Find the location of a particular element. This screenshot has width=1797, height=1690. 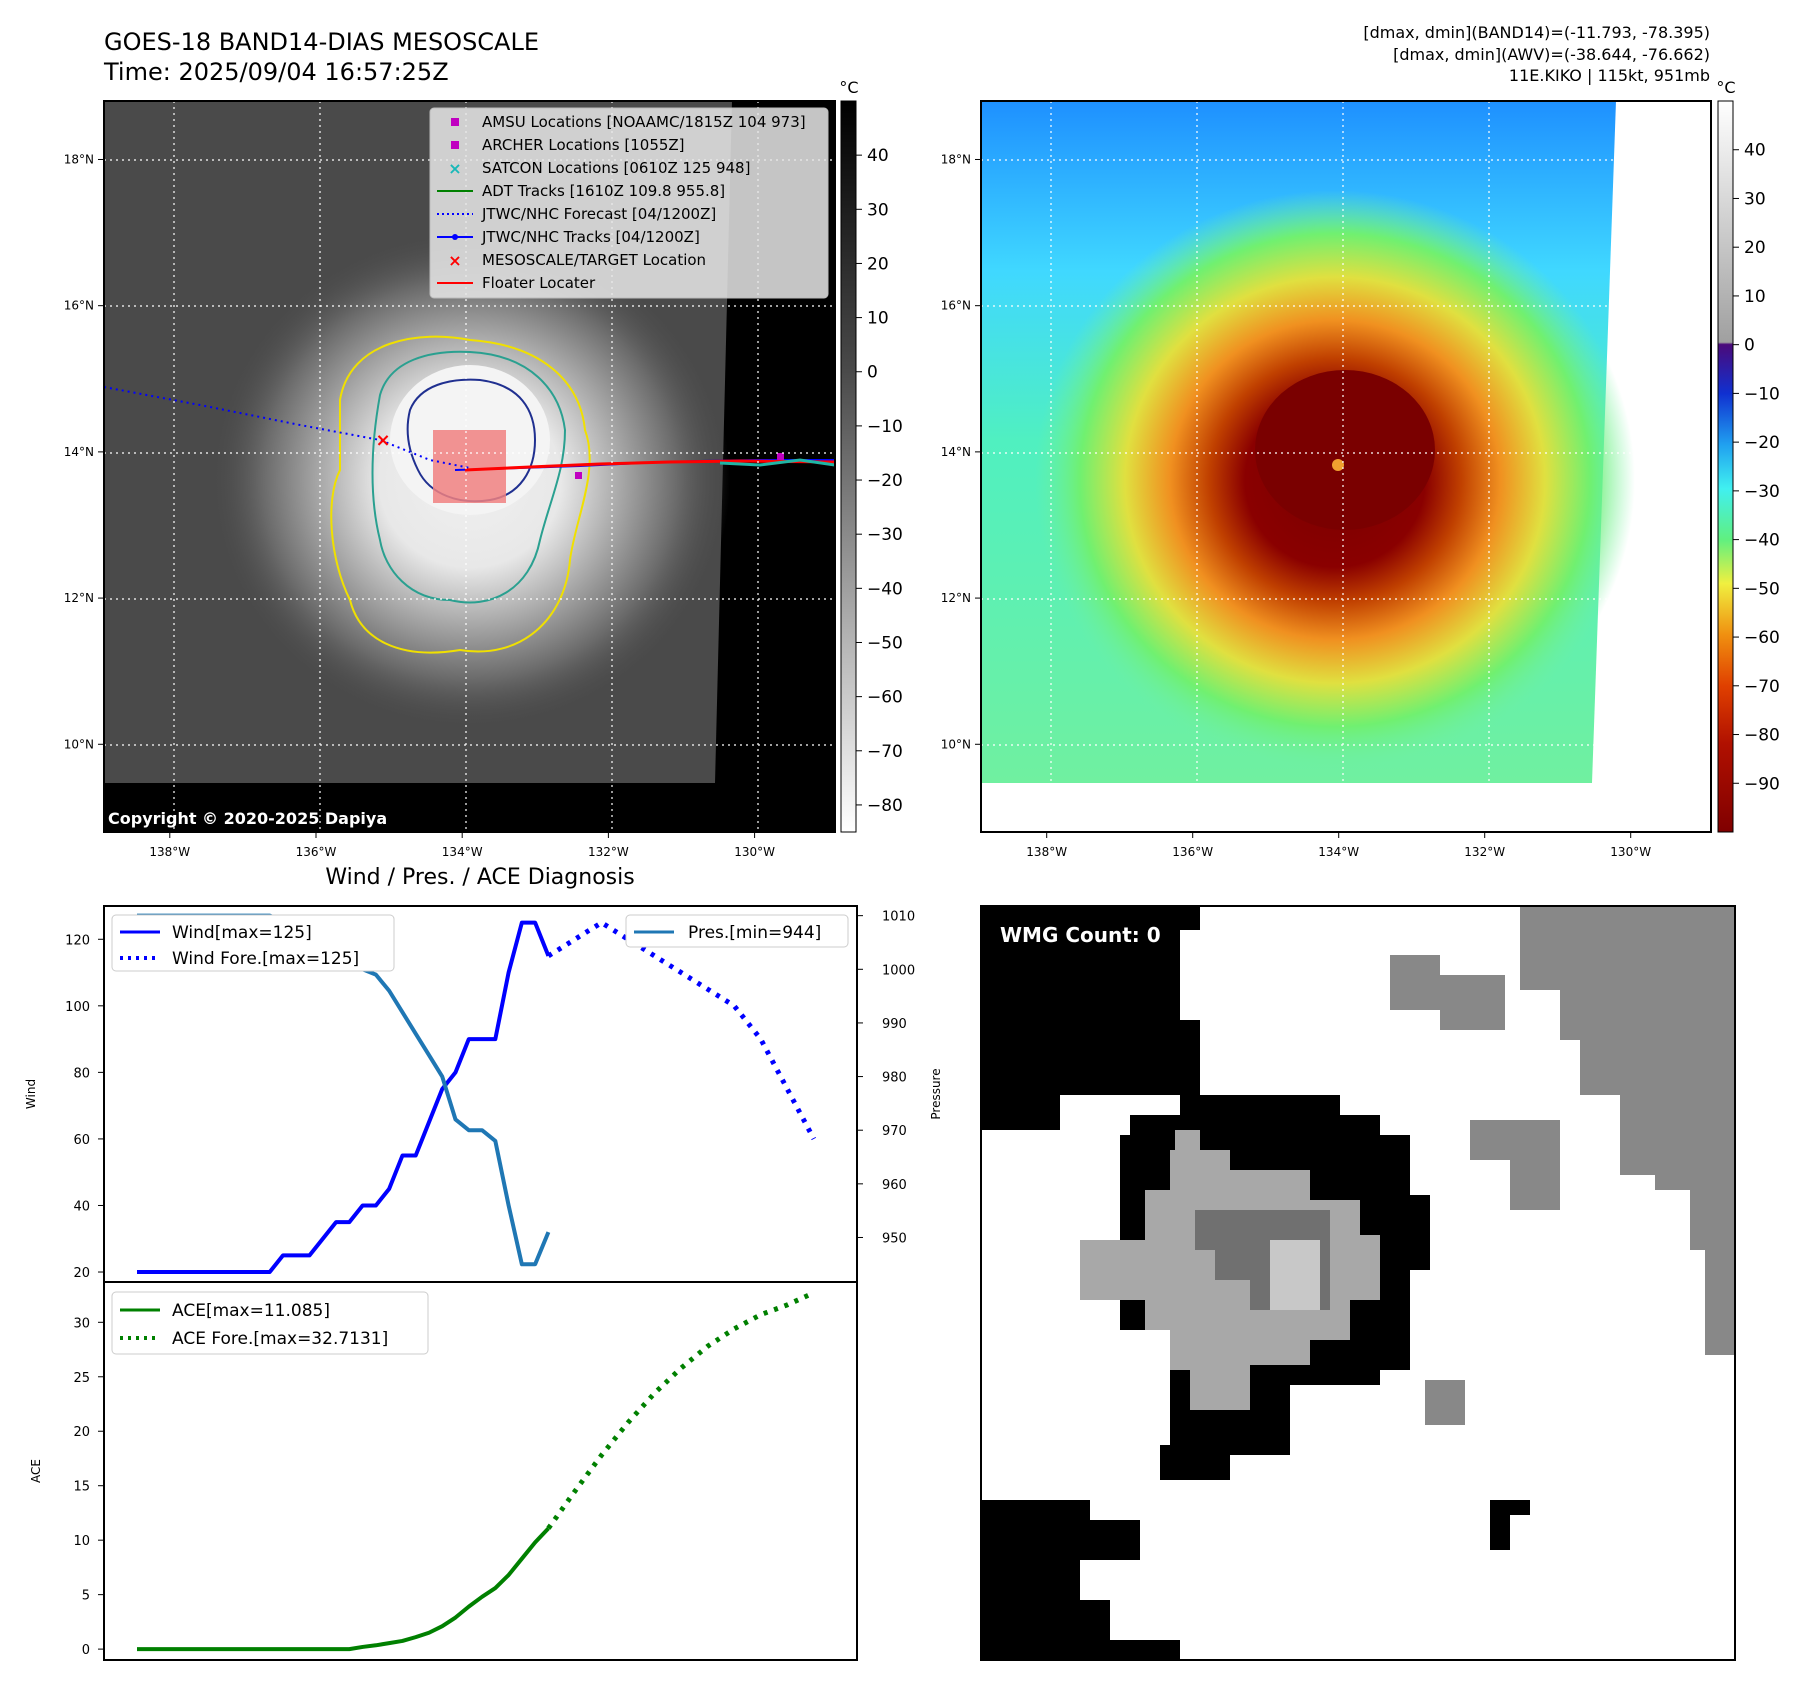

legend-item-label: JTWC/NHC Forecast [04/1200Z] is located at coordinates (598, 214).